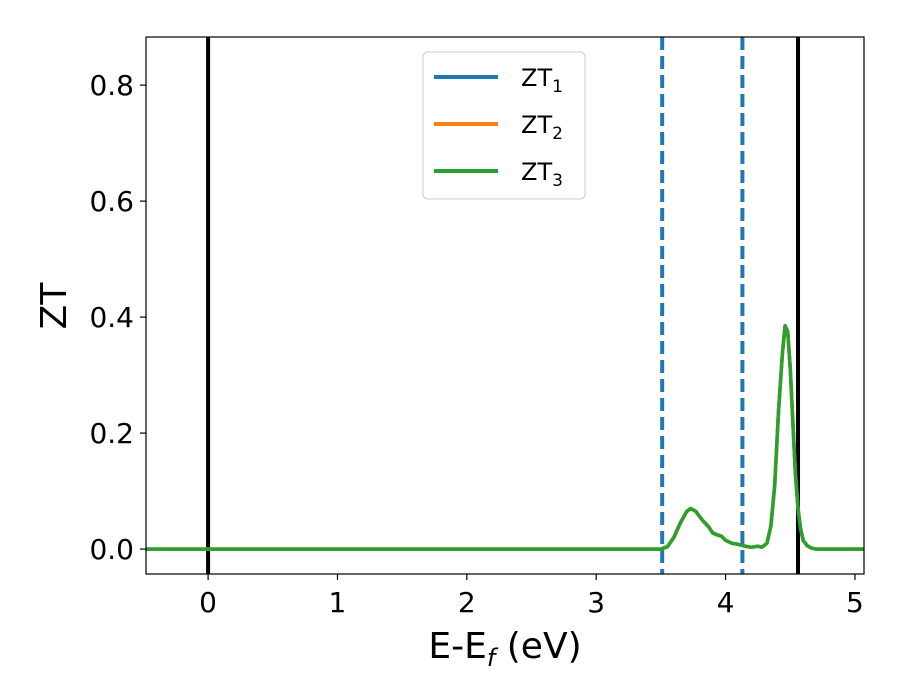 Image resolution: width=900 pixels, height=700 pixels. I want to click on y-tick-label: 0.8, so click(111, 85).